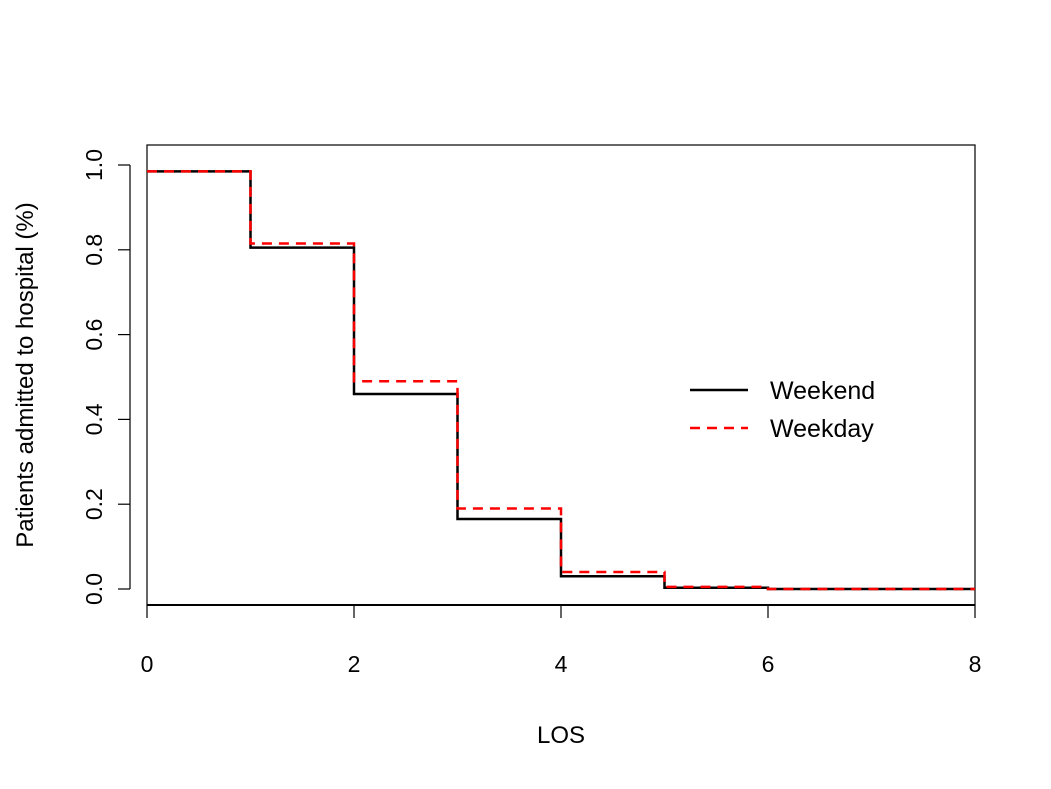 Image resolution: width=1051 pixels, height=789 pixels. Describe the element at coordinates (782, 410) in the screenshot. I see `legend: Weekend Weekday` at that location.